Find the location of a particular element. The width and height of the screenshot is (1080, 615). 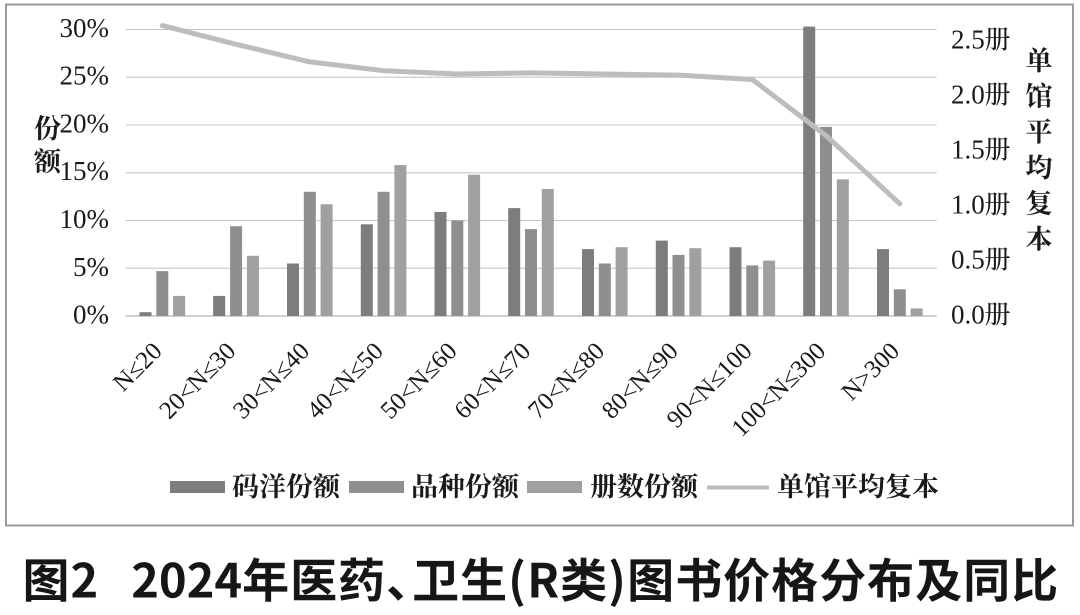

svg-text: 25% is located at coordinates (85, 76).